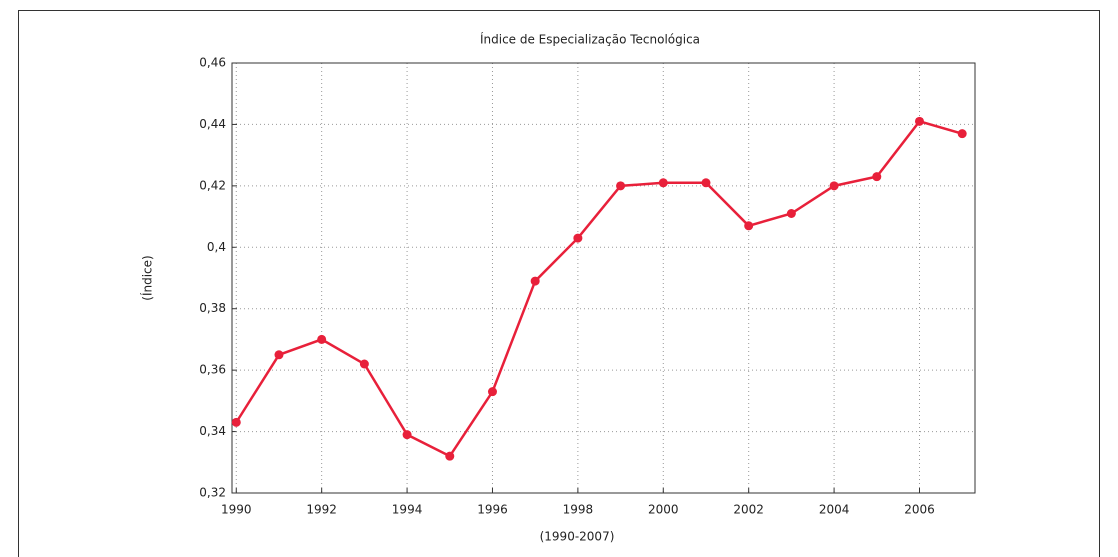 The width and height of the screenshot is (1118, 557). Describe the element at coordinates (147, 277) in the screenshot. I see `y-axis-label: (Índice)` at that location.